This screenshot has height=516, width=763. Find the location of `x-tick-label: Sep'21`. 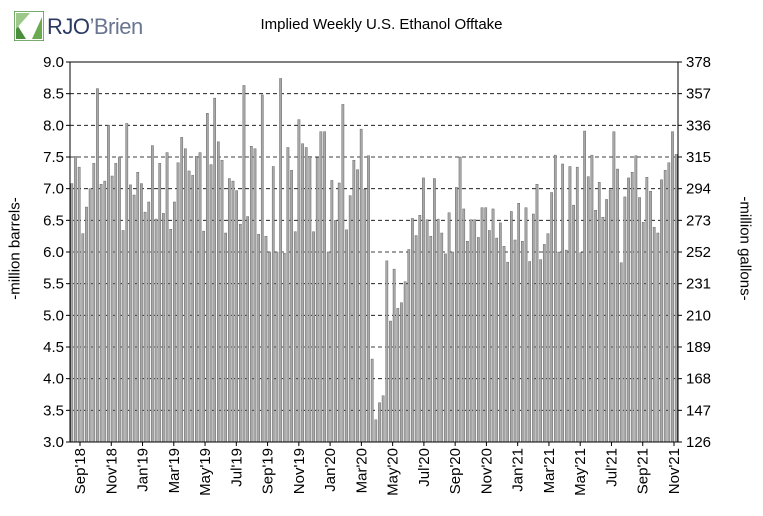

x-tick-label: Sep'21 is located at coordinates (643, 471).